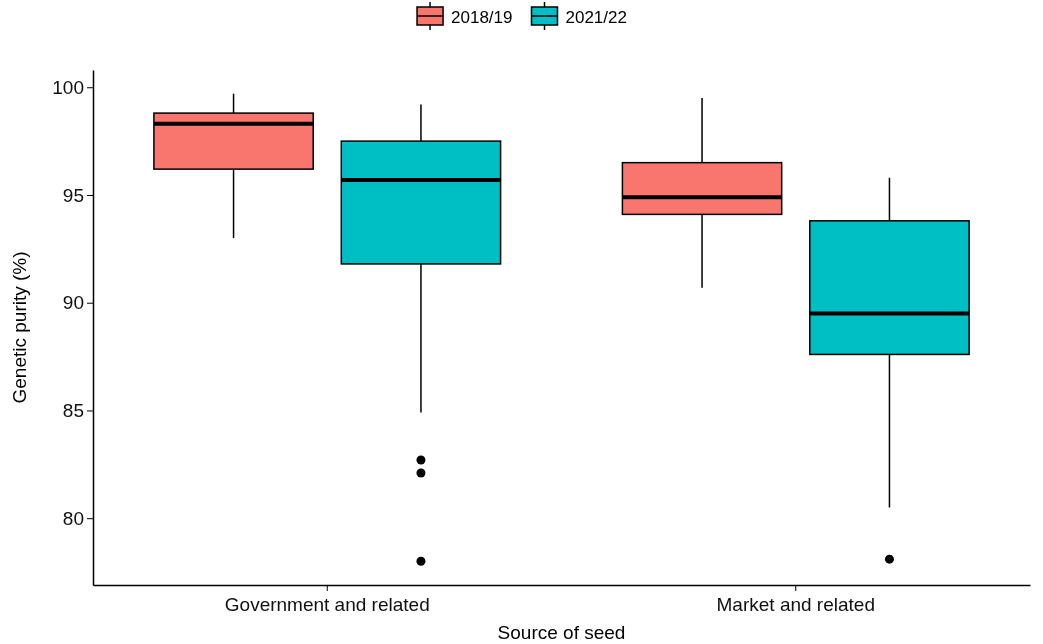 This screenshot has height=644, width=1043. I want to click on x-axis-title: Source of seed, so click(561, 632).